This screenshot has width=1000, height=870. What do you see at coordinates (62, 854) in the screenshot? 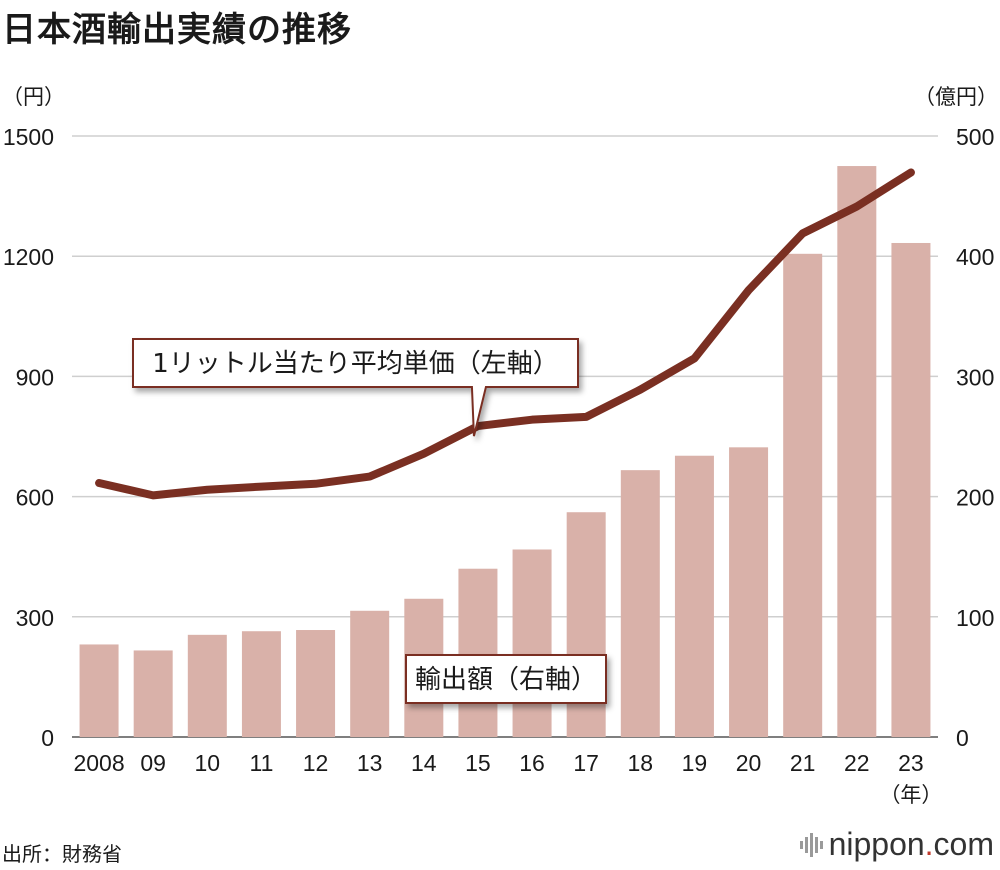
I see `source-note: 出所：財務省` at bounding box center [62, 854].